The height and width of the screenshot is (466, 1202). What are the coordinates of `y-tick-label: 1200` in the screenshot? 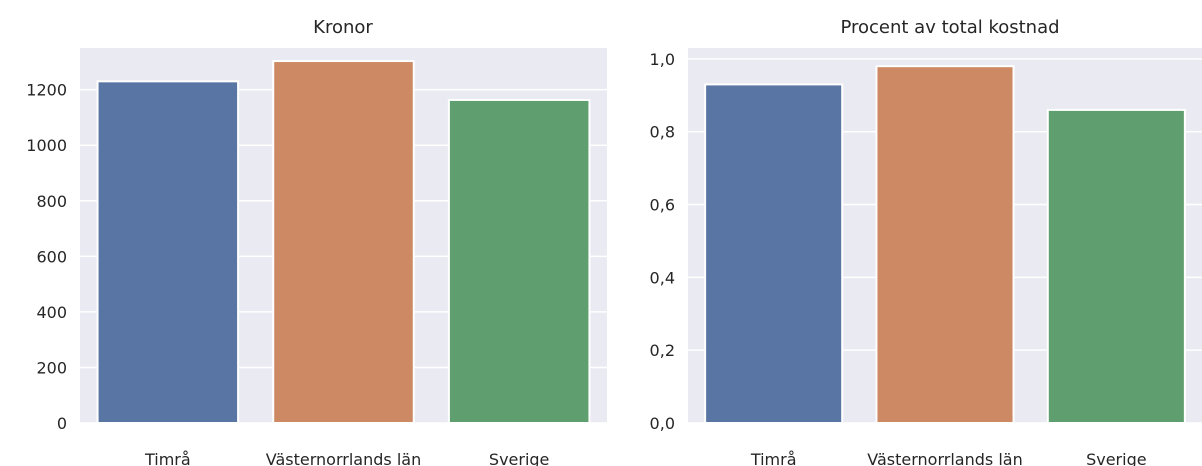 It's located at (46, 90).